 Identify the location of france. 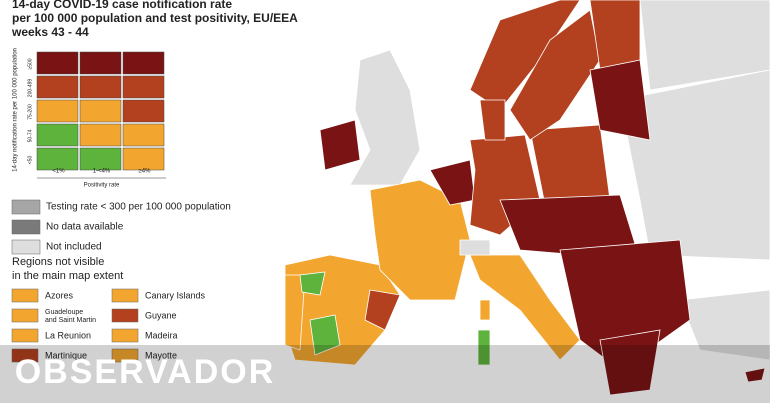
(420, 240).